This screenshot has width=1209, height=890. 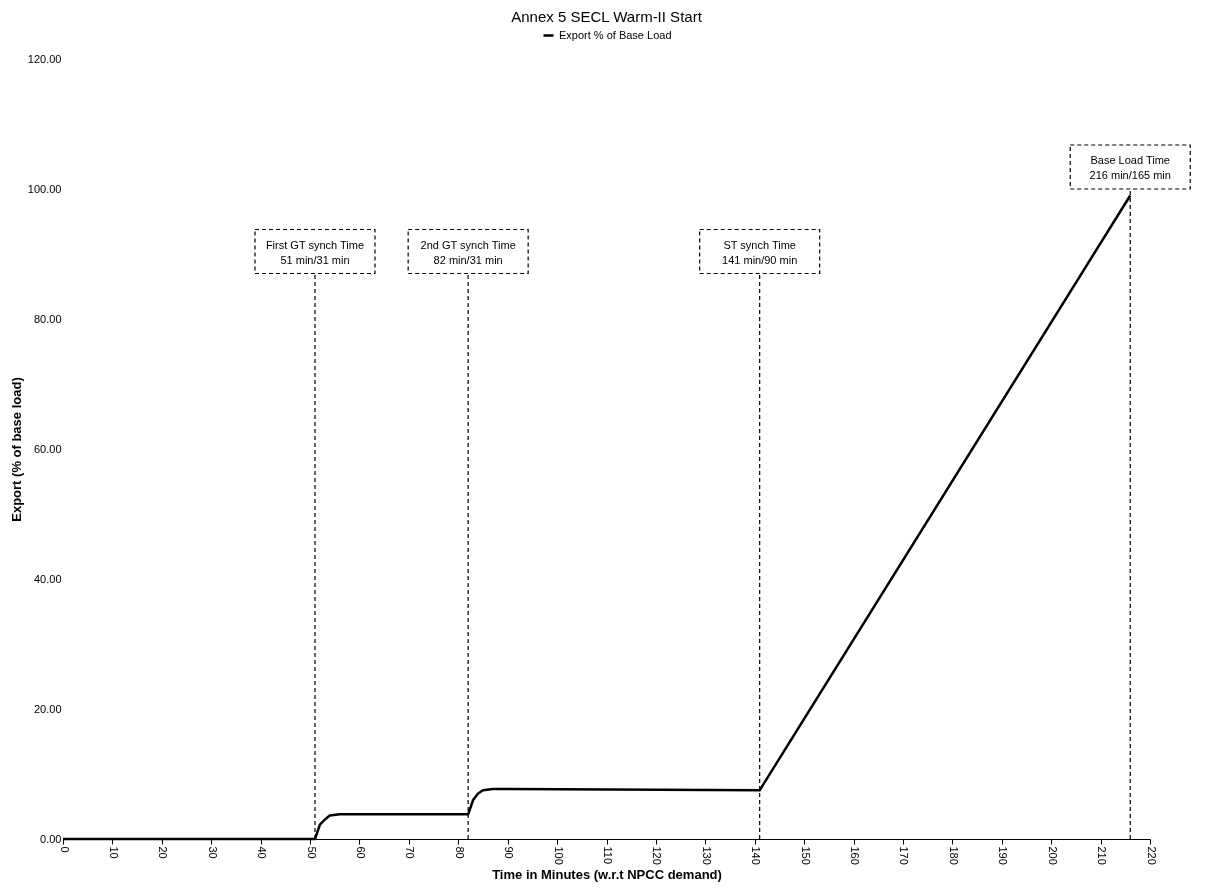 What do you see at coordinates (44, 188) in the screenshot?
I see `y-tick-label: 100.00` at bounding box center [44, 188].